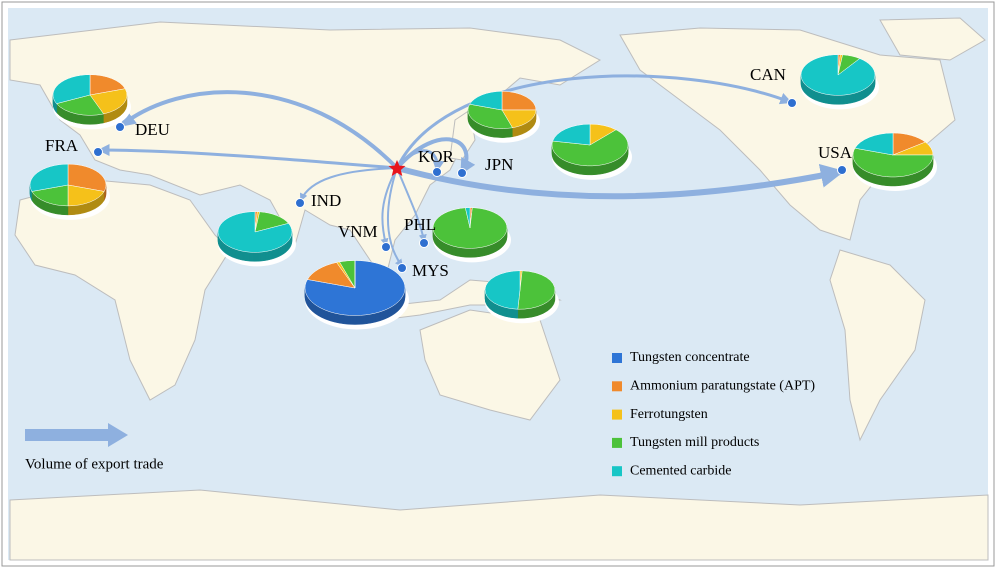 This screenshot has height=568, width=996. What do you see at coordinates (436, 156) in the screenshot?
I see `country-label: KOR` at bounding box center [436, 156].